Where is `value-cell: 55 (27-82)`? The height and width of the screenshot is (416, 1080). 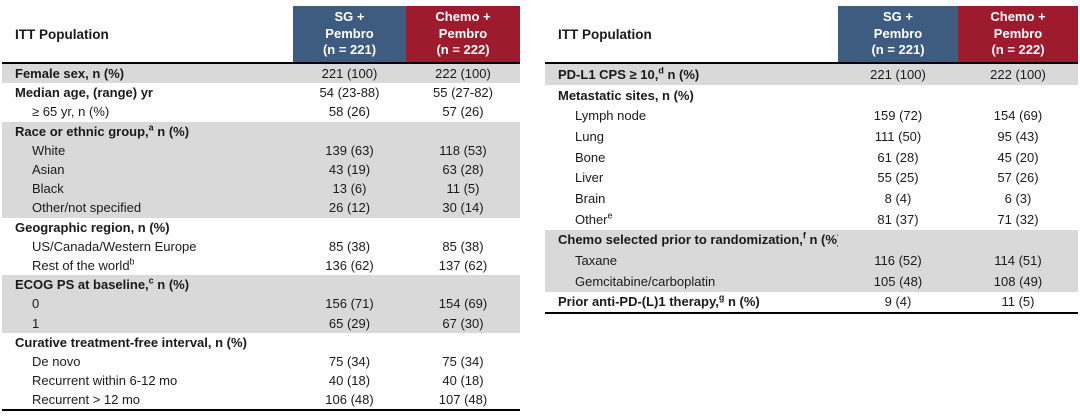
value-cell: 55 (27-82) is located at coordinates (463, 93).